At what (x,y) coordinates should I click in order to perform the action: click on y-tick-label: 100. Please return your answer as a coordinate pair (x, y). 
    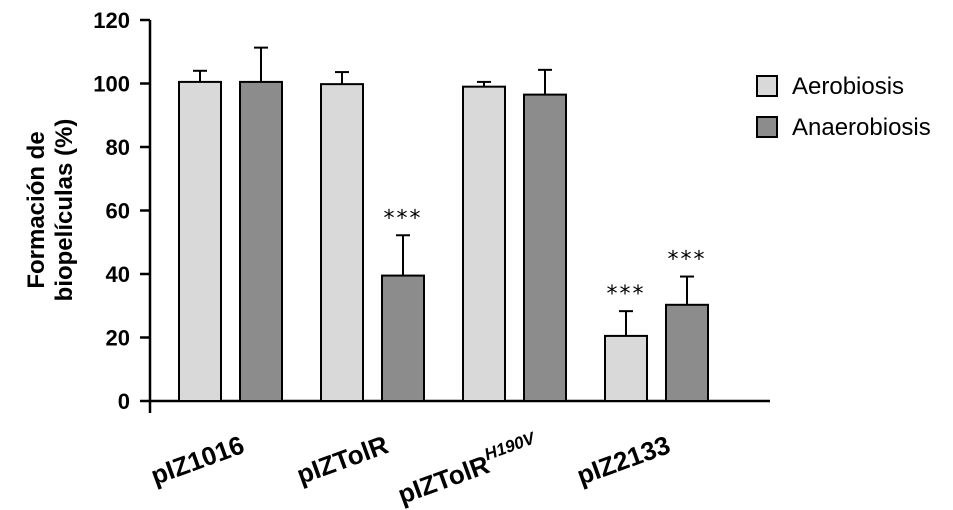
    Looking at the image, I should click on (111, 84).